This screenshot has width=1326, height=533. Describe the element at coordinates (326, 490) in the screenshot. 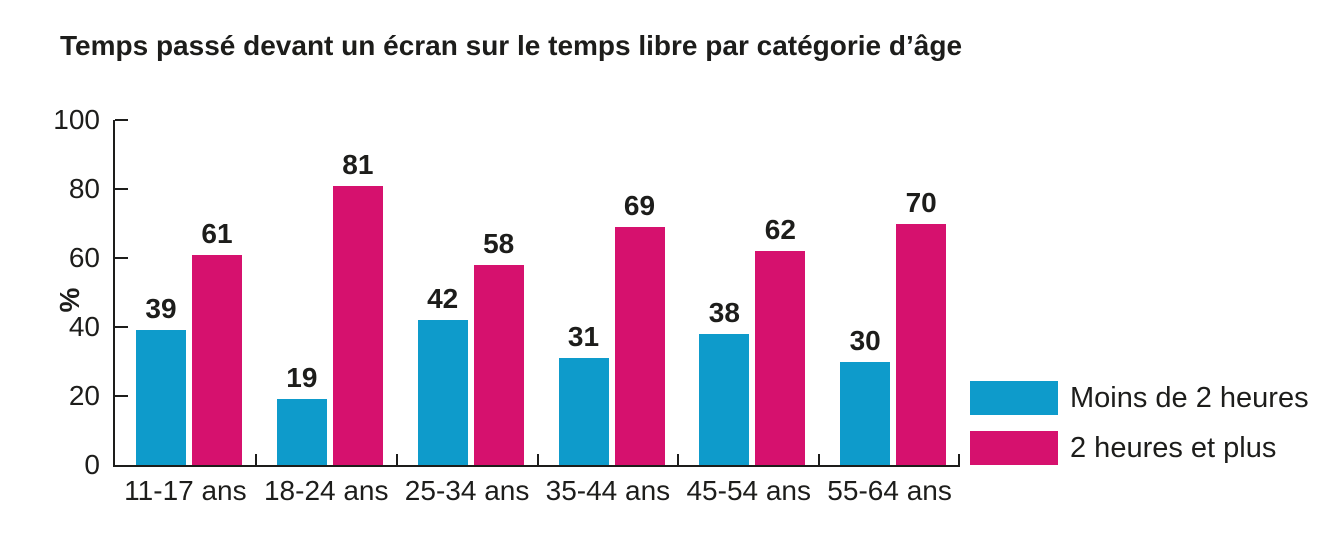

I see `x-category-label: 18-24 ans` at that location.